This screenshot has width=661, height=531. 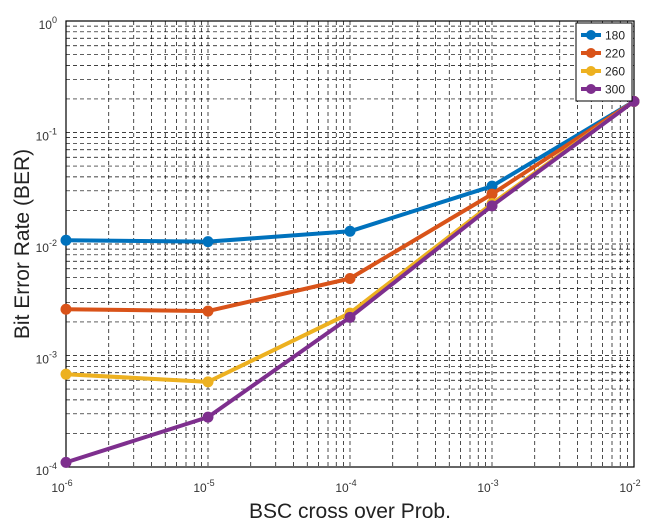 What do you see at coordinates (603, 54) in the screenshot?
I see `legend-item-220: 220` at bounding box center [603, 54].